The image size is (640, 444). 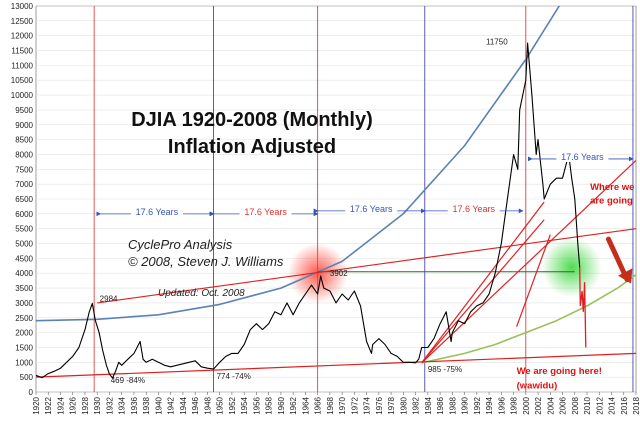 What do you see at coordinates (252, 147) in the screenshot?
I see `chart-title-line2: Inflation Adjusted` at bounding box center [252, 147].